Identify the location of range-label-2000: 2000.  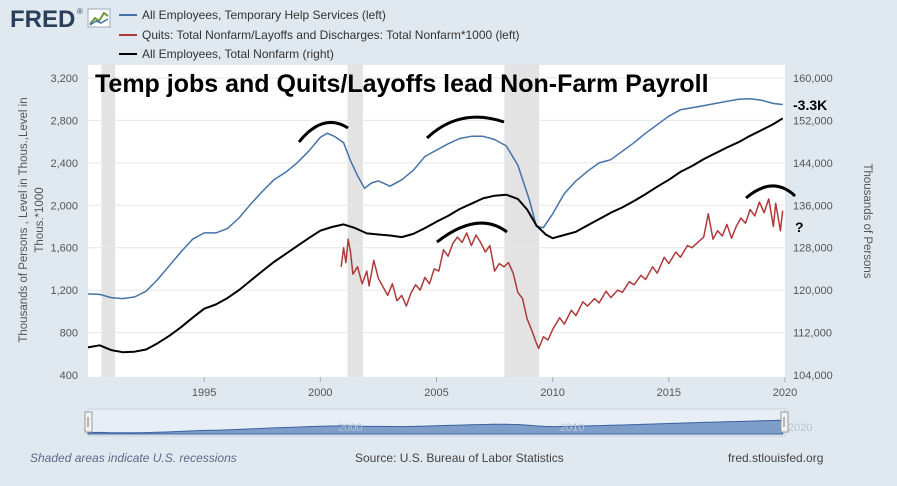
(350, 428).